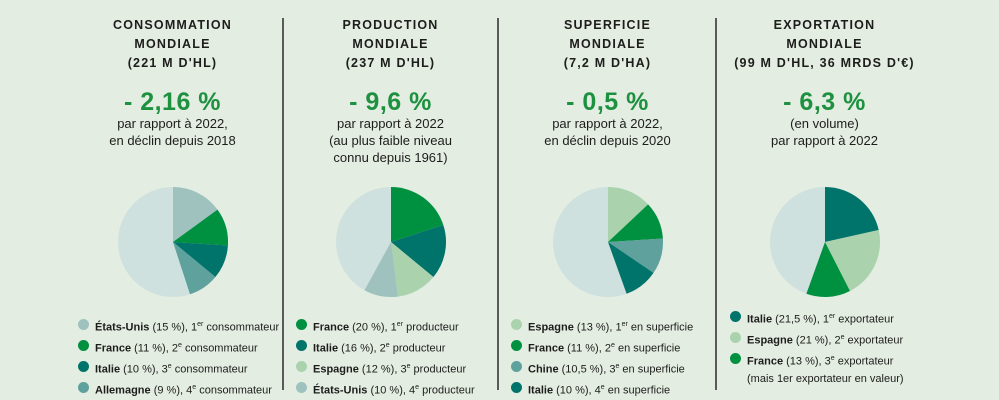 The width and height of the screenshot is (999, 400). I want to click on legend-text: Allemagne (9 %), 4e consommateur, so click(183, 391).